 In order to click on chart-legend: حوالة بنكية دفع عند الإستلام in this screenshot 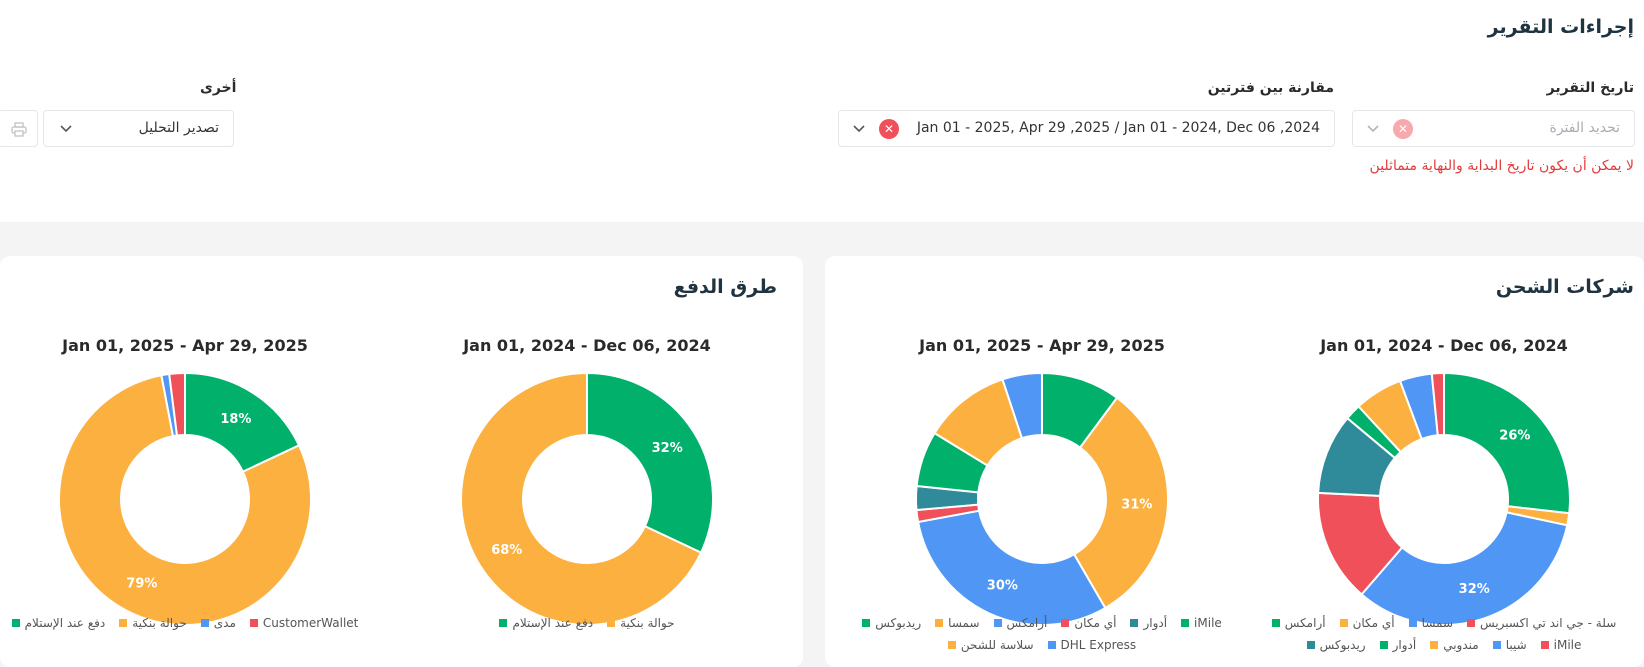, I will do `click(587, 627)`.